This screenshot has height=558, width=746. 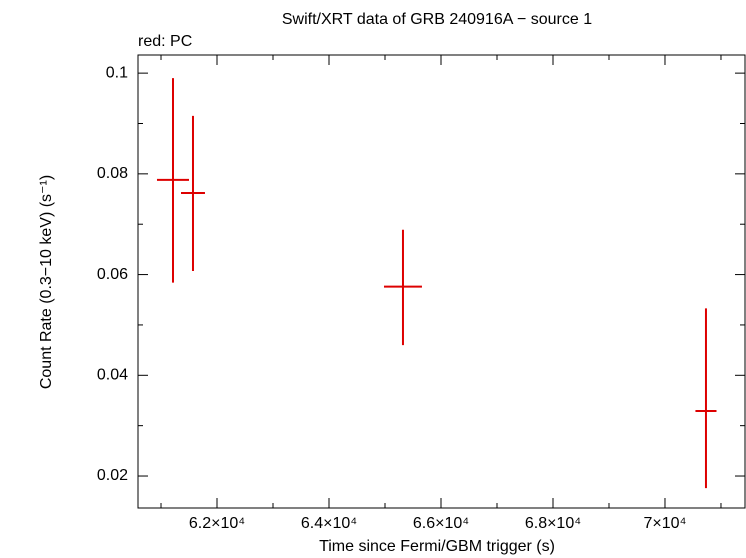 What do you see at coordinates (437, 19) in the screenshot?
I see `chart-title: Swift/XRT data of GRB 240916A − source 1` at bounding box center [437, 19].